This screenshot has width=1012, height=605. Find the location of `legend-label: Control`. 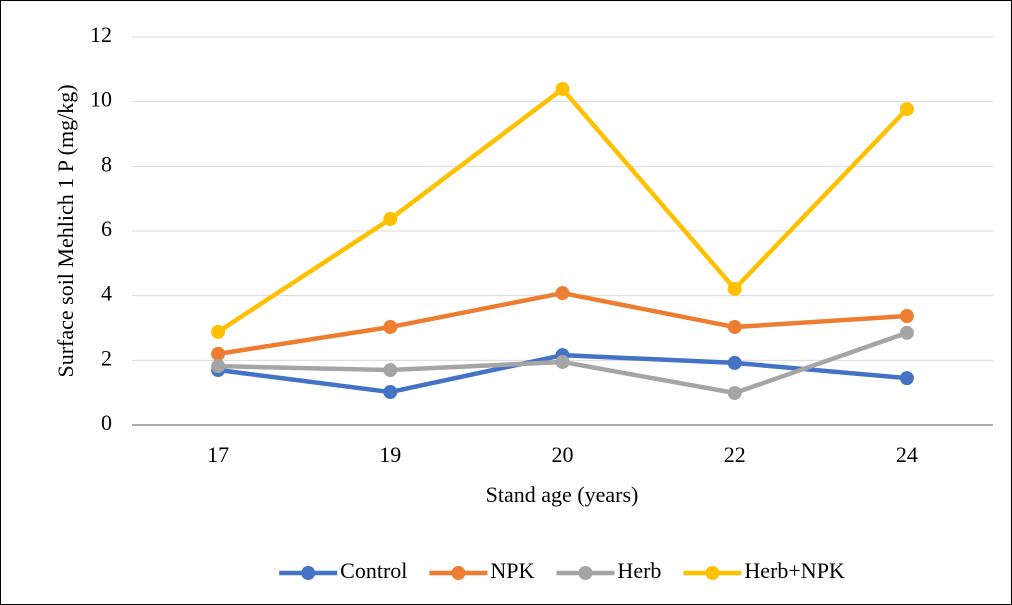

legend-label: Control is located at coordinates (373, 570).